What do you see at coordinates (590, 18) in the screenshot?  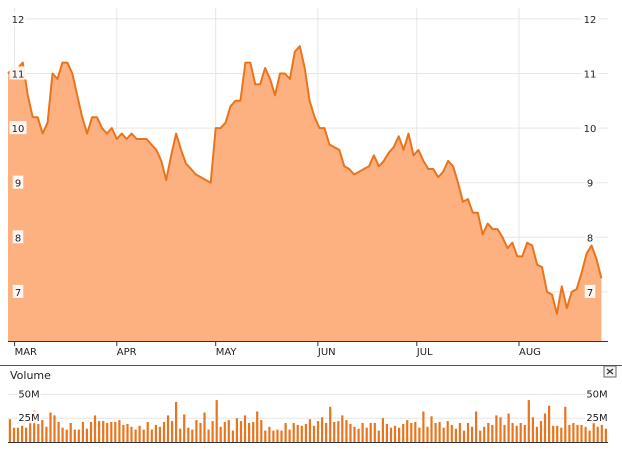 I see `price-tick-right-12: 12` at bounding box center [590, 18].